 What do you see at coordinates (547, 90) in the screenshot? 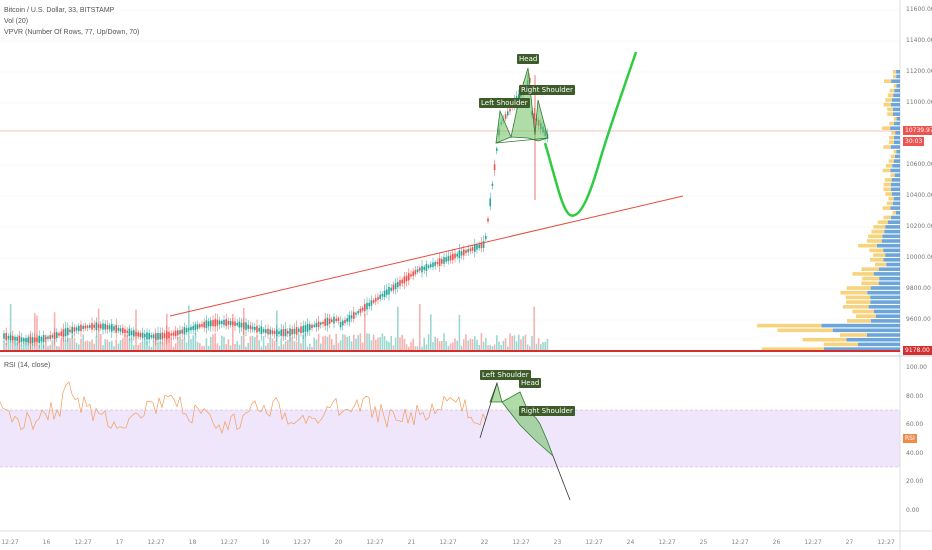
I see `right-shoulder-label-price: Right Shoulder` at bounding box center [547, 90].